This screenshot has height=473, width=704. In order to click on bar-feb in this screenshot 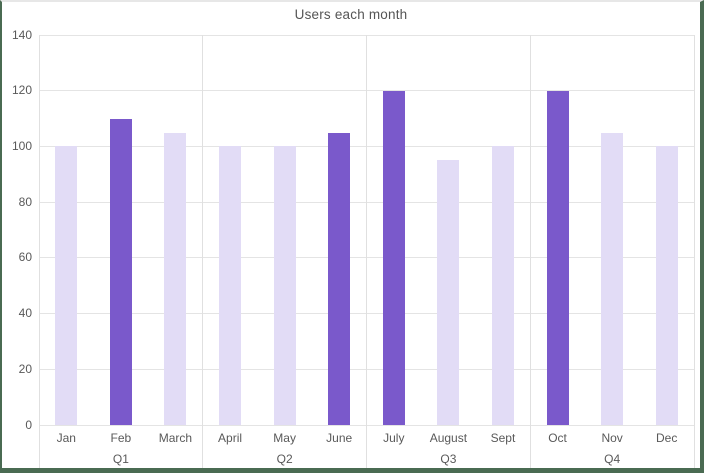, I will do `click(120, 271)`.